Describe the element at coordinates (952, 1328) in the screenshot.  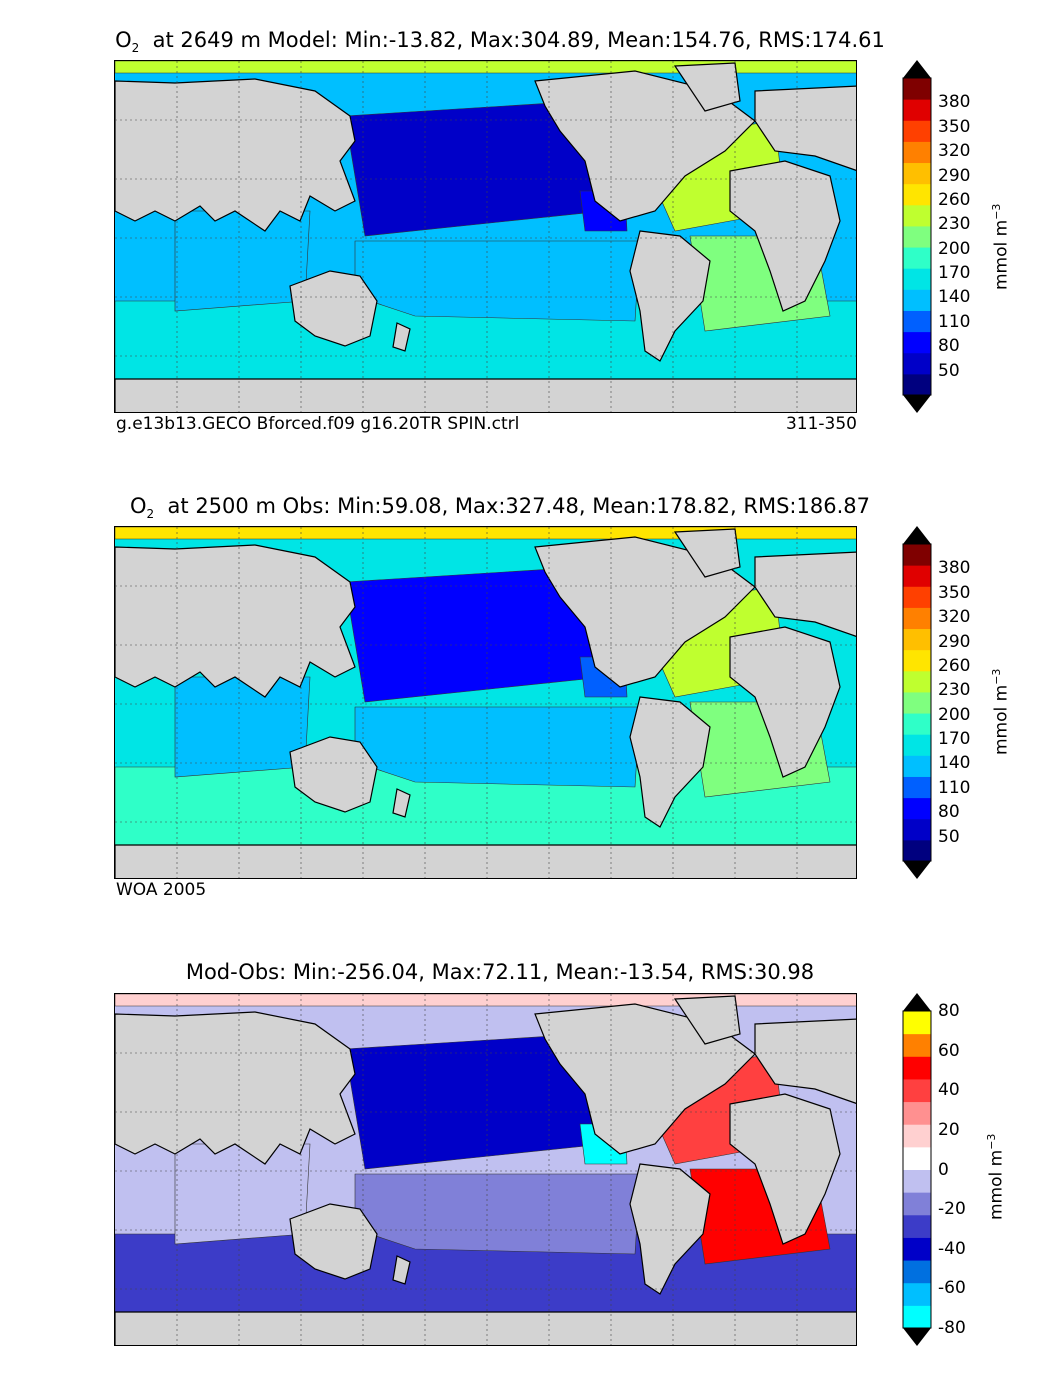
I see `colorbar-tick-label: -80` at that location.